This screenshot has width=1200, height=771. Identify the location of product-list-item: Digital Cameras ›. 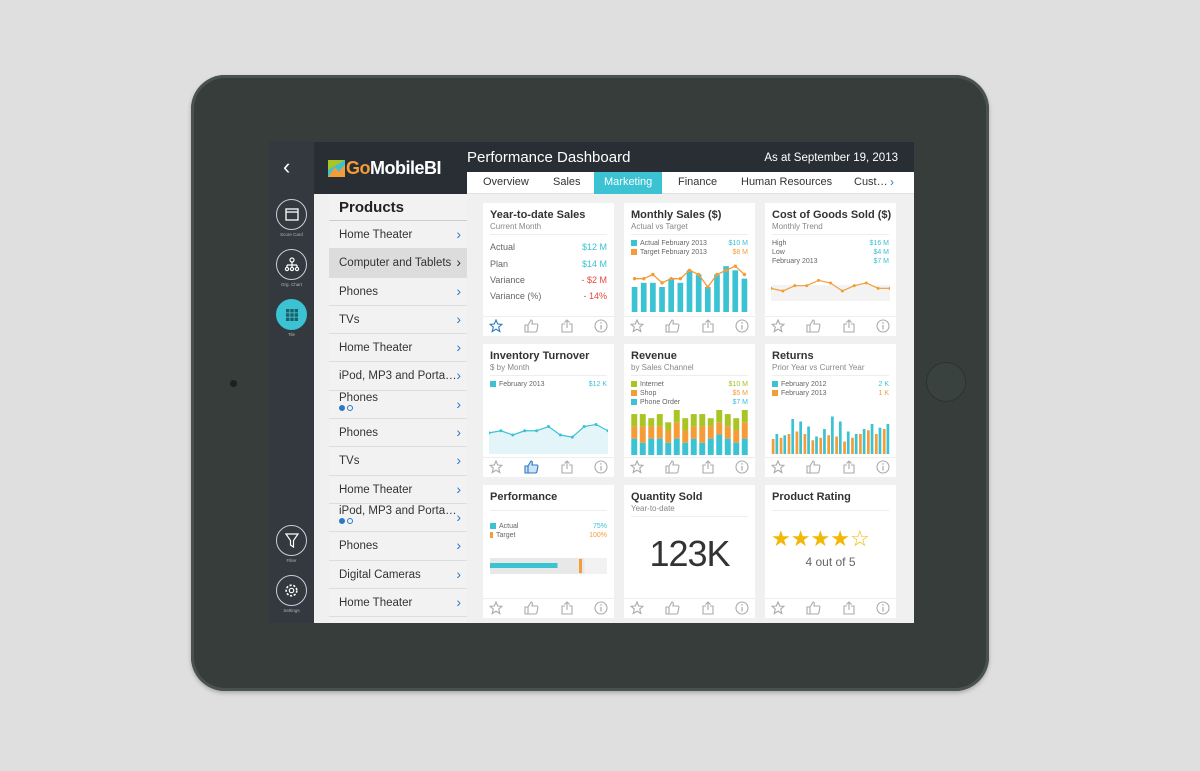
(398, 575).